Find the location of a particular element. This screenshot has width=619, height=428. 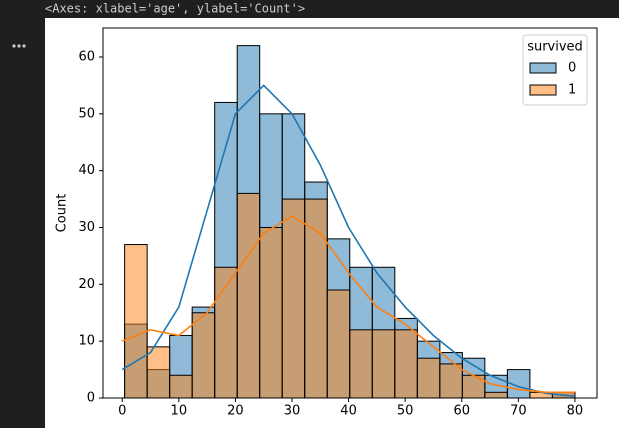

legend-label: 1 is located at coordinates (572, 90).